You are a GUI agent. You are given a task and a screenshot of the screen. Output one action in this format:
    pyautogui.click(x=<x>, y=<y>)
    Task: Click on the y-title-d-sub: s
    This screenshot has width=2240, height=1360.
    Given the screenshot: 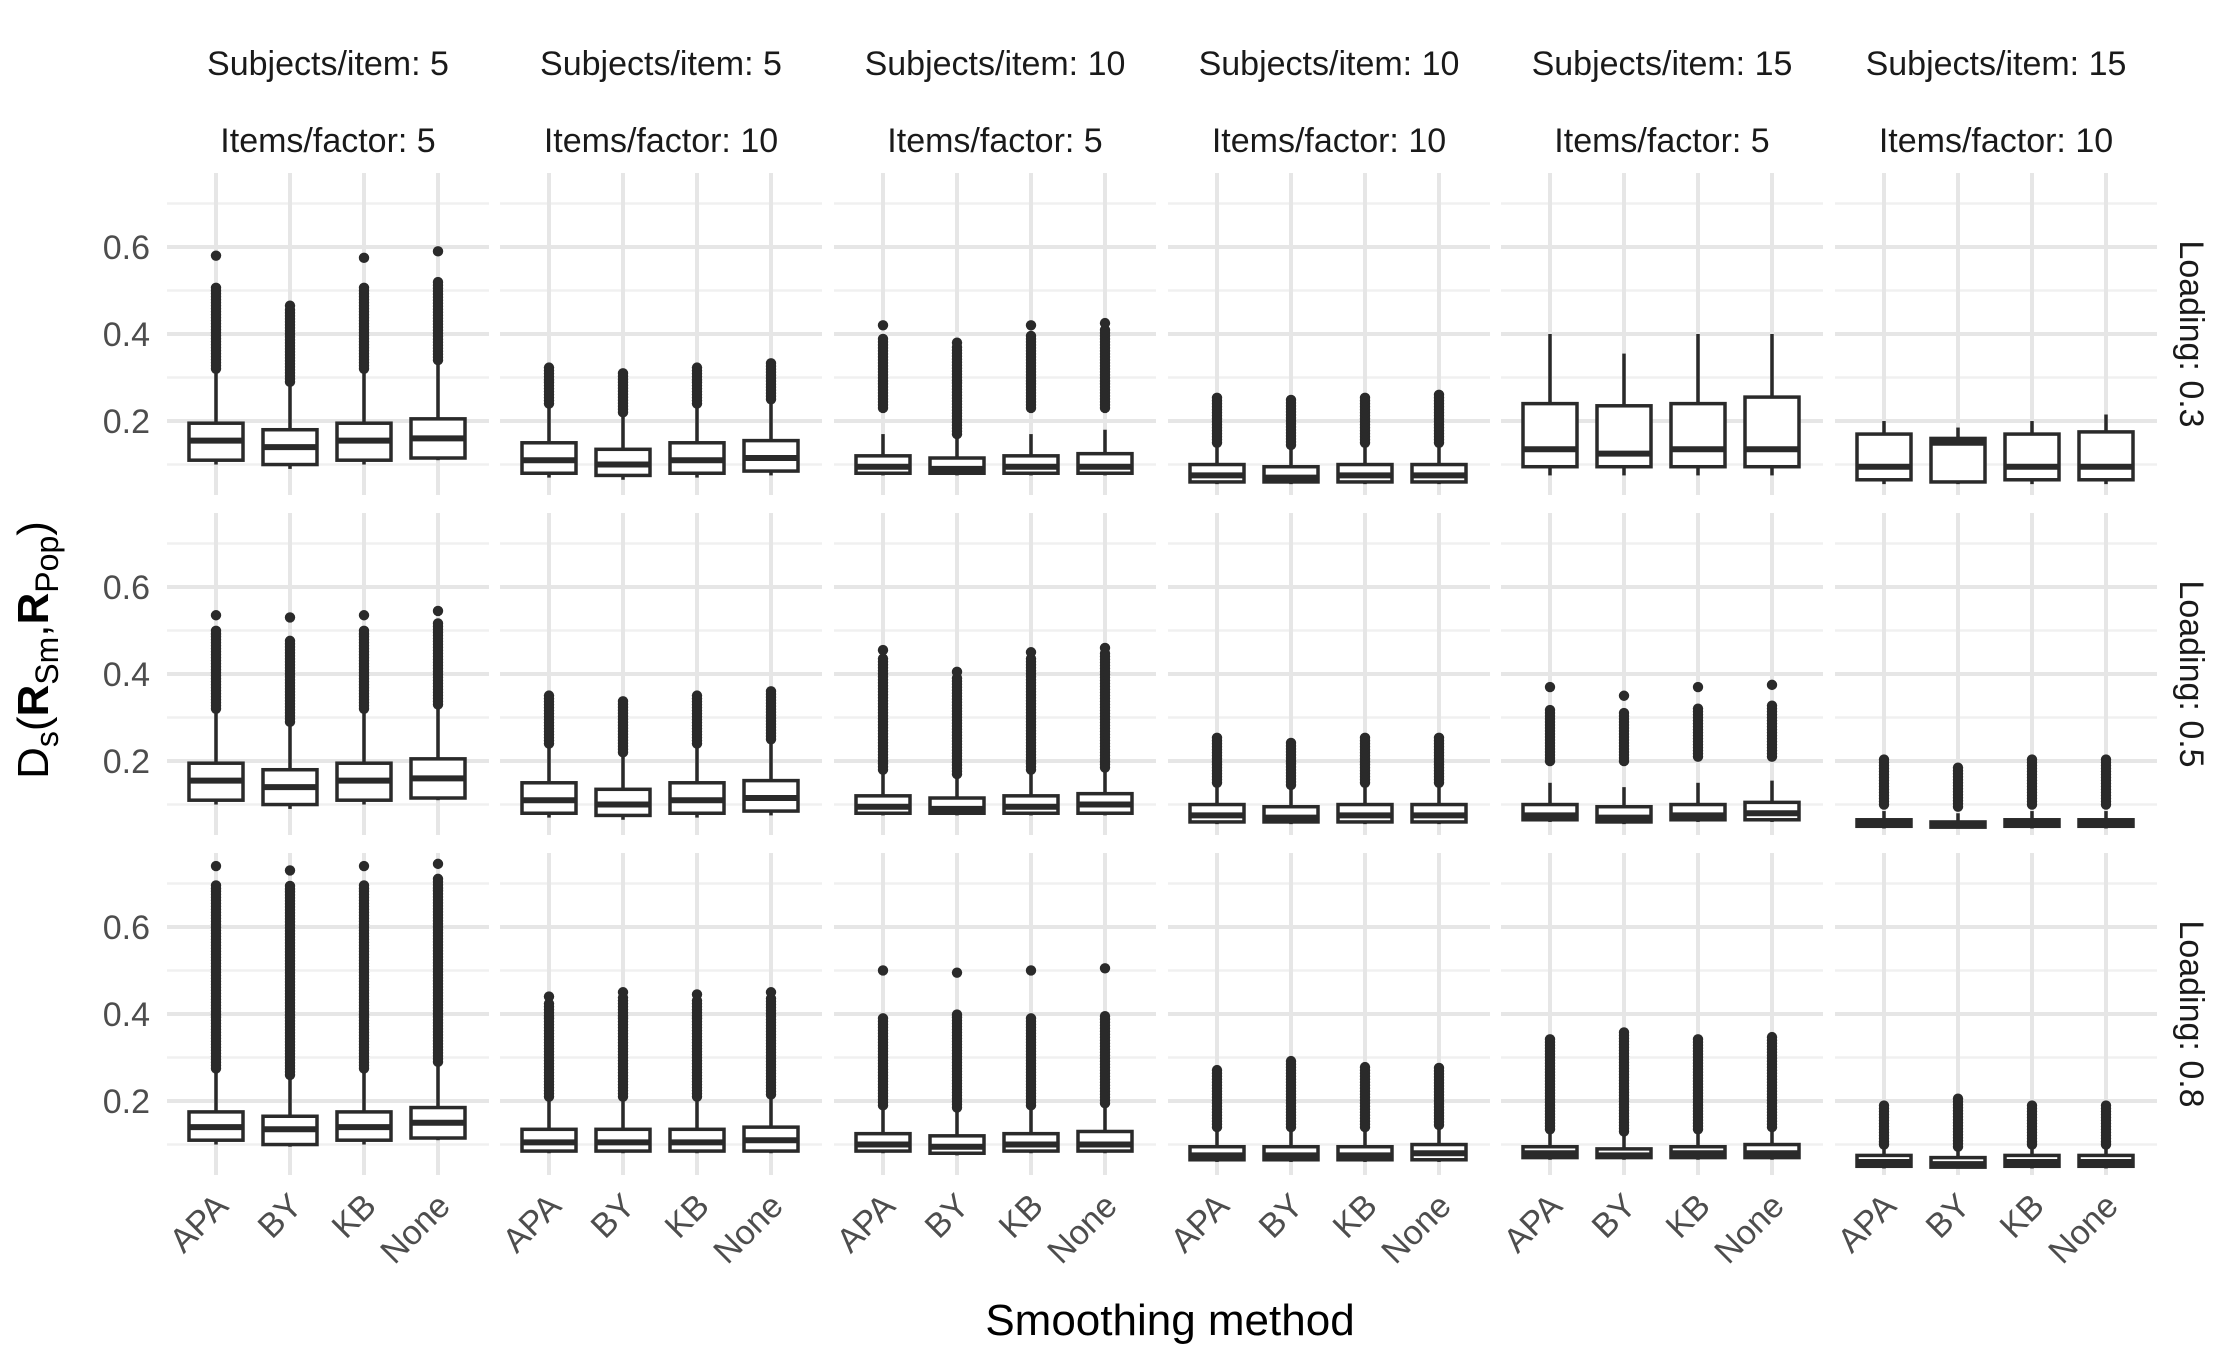 What is the action you would take?
    pyautogui.click(x=47, y=739)
    